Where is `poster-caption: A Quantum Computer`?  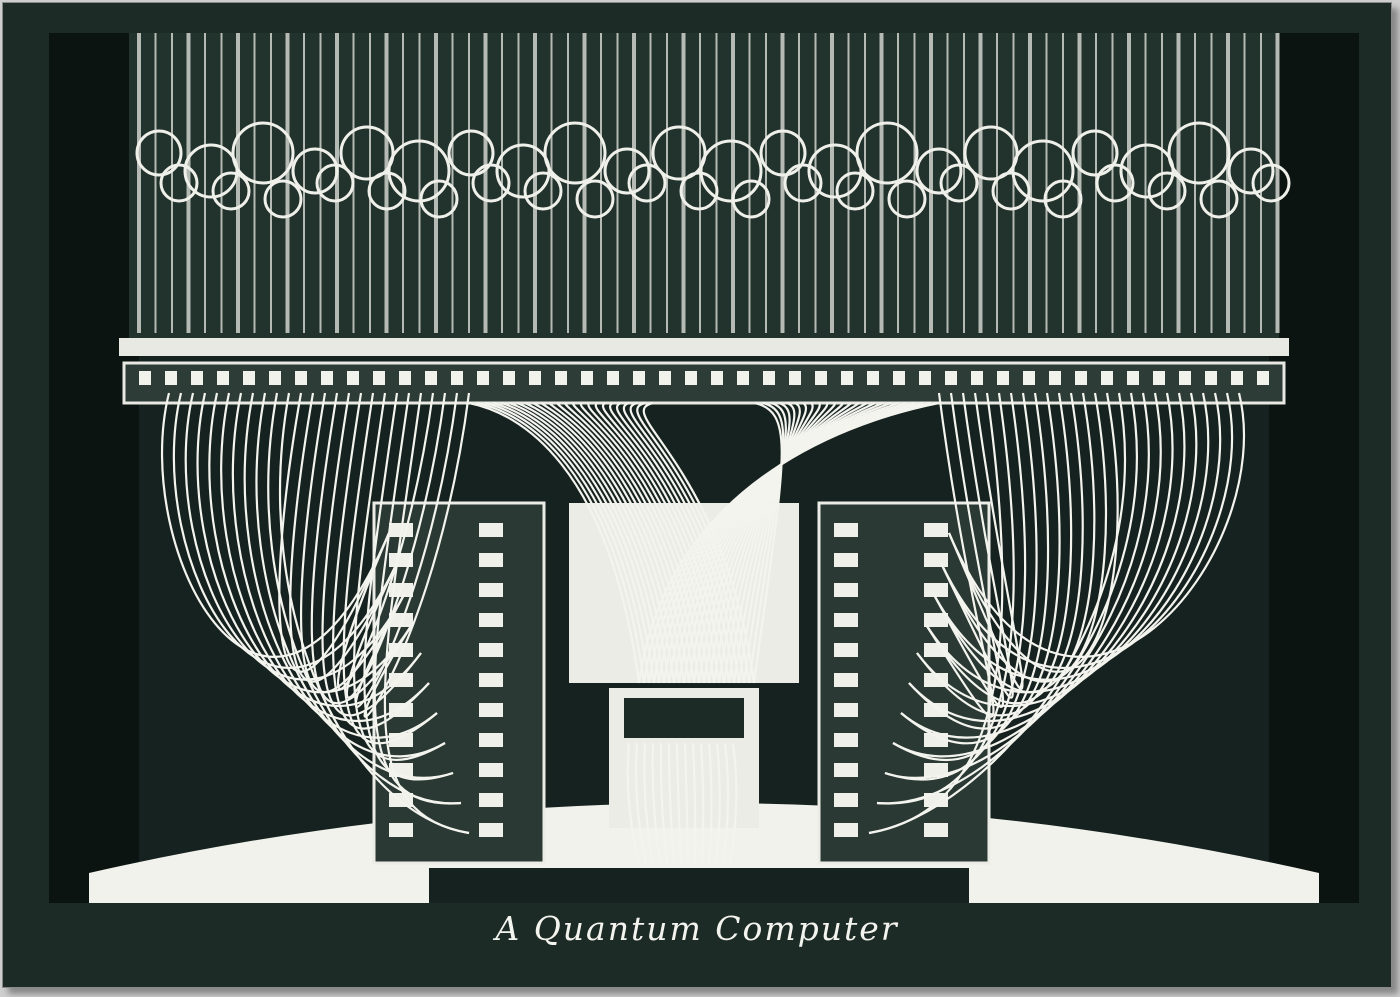
poster-caption: A Quantum Computer is located at coordinates (697, 928).